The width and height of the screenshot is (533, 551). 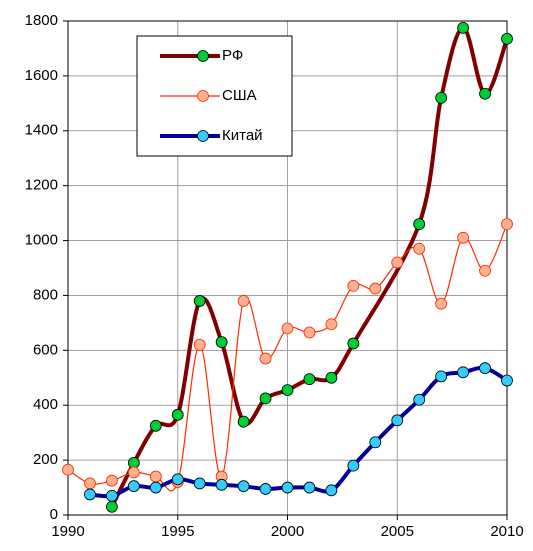 I want to click on y-tick-label: 1400, so click(x=41, y=130).